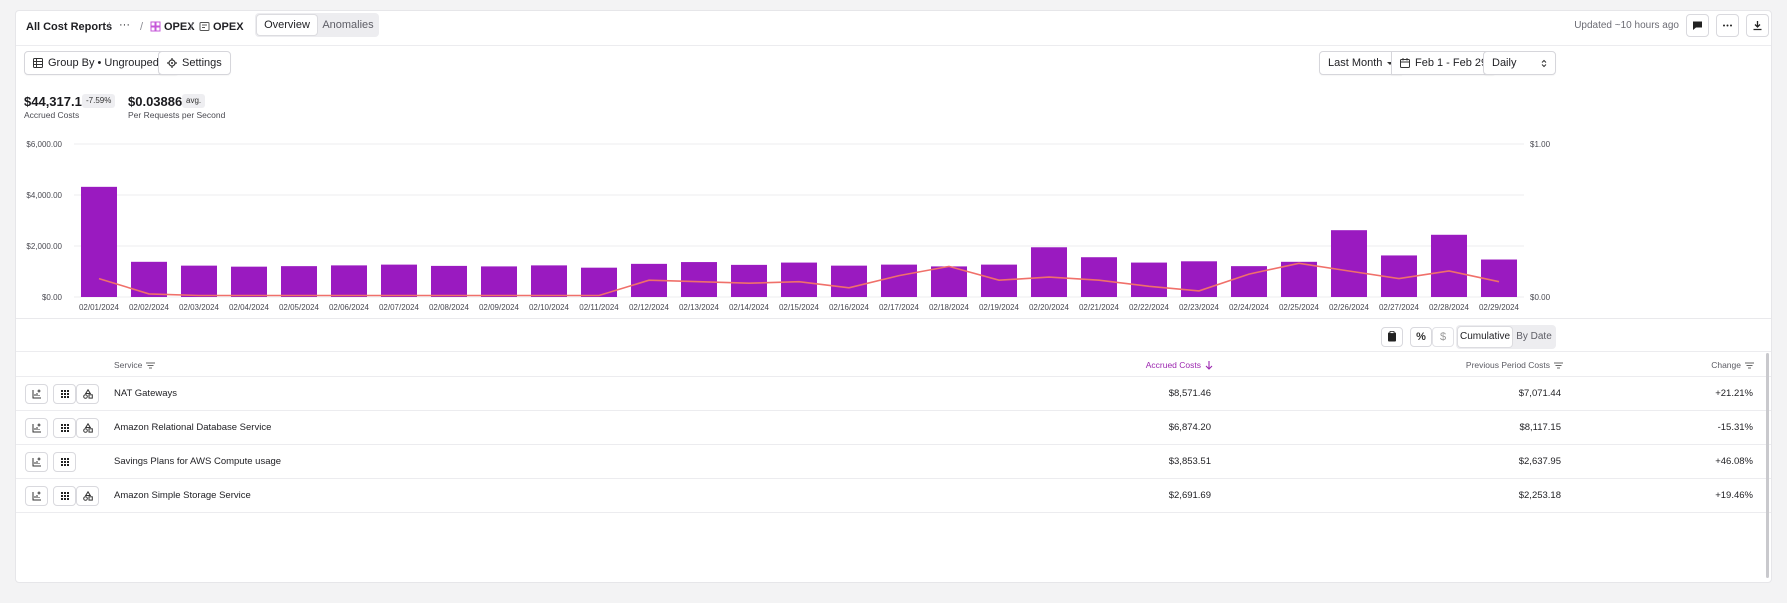  What do you see at coordinates (499, 307) in the screenshot?
I see `x-tick-label: 02/09/2024` at bounding box center [499, 307].